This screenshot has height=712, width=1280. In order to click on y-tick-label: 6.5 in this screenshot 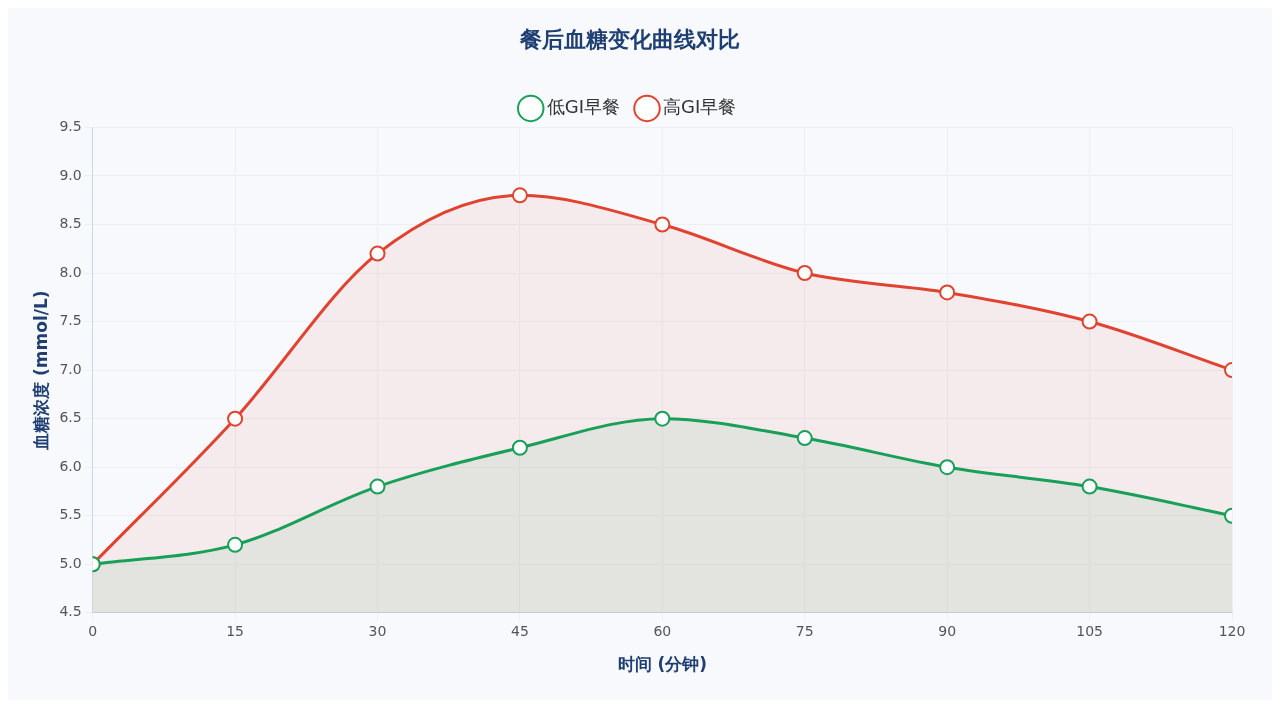, I will do `click(70, 417)`.